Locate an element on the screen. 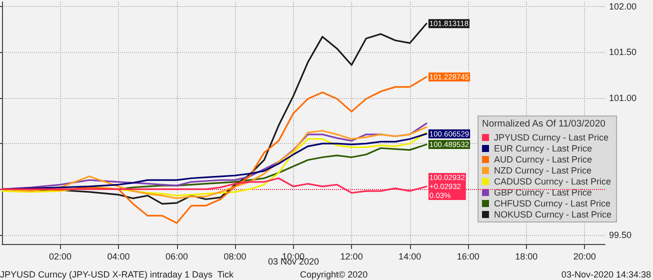 The width and height of the screenshot is (653, 280). x-tick-label: 08:00 is located at coordinates (235, 257).